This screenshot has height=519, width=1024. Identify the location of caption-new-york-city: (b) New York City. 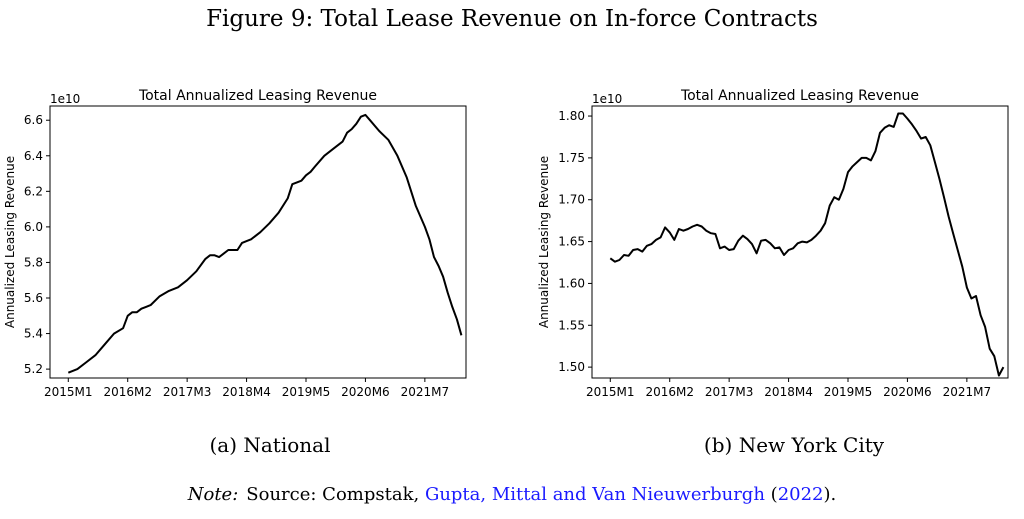
(794, 445).